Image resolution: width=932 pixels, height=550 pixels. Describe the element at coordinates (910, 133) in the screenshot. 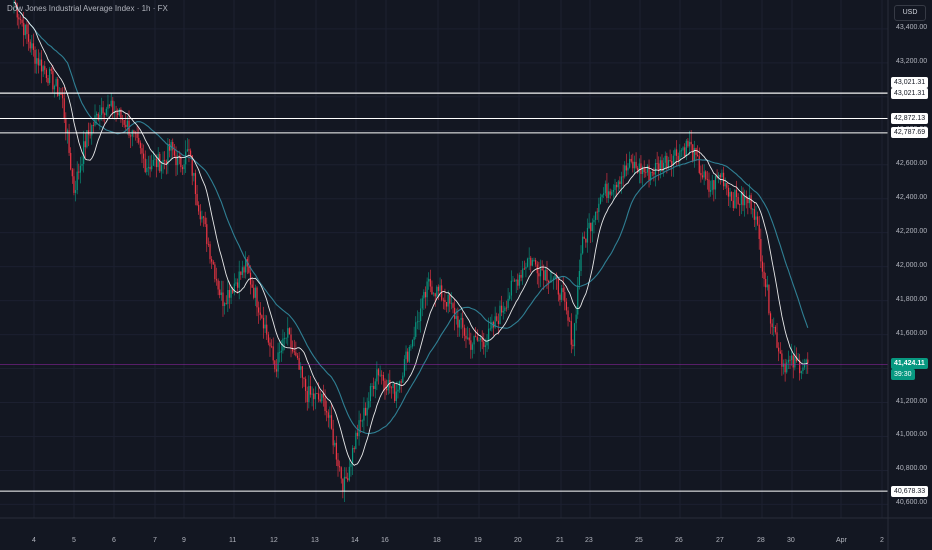

I see `level-price-tag: 42,787.69` at that location.